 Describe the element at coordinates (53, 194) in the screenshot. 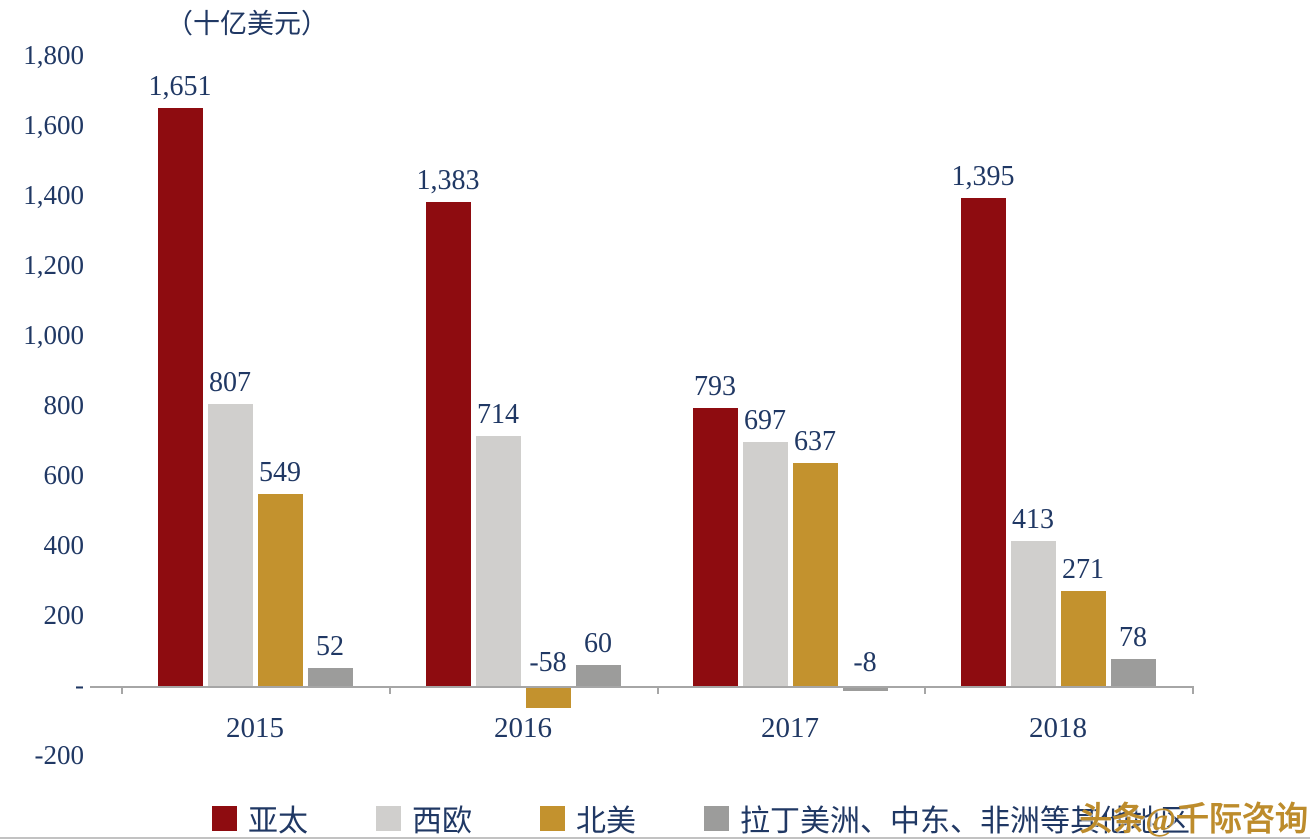

I see `y-axis-label-1400: 1,400` at that location.